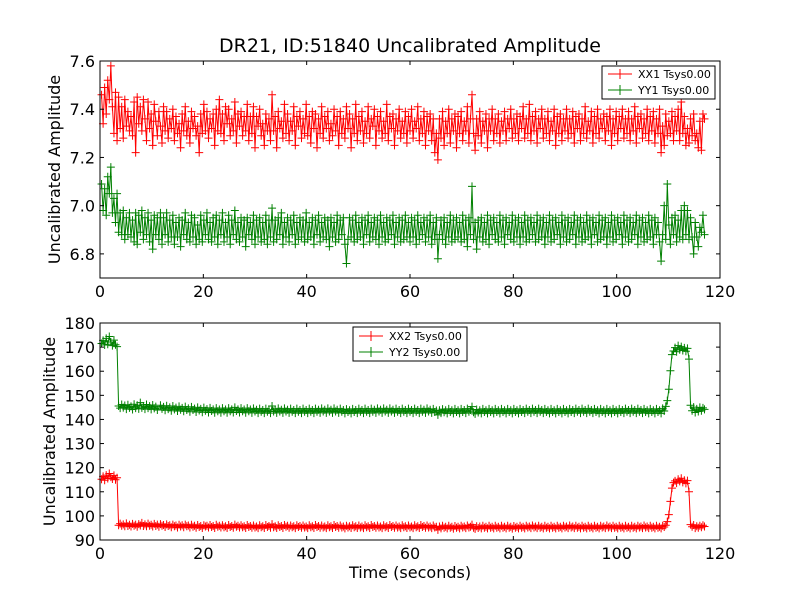 This screenshot has width=800, height=600. Describe the element at coordinates (100, 291) in the screenshot. I see `chart-top-xtick-label: 0` at that location.